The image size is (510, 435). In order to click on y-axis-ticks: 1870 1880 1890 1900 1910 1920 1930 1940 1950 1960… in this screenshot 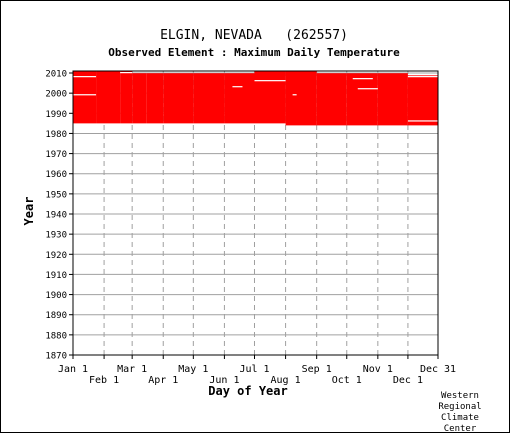, I will do `click(59, 216)`.